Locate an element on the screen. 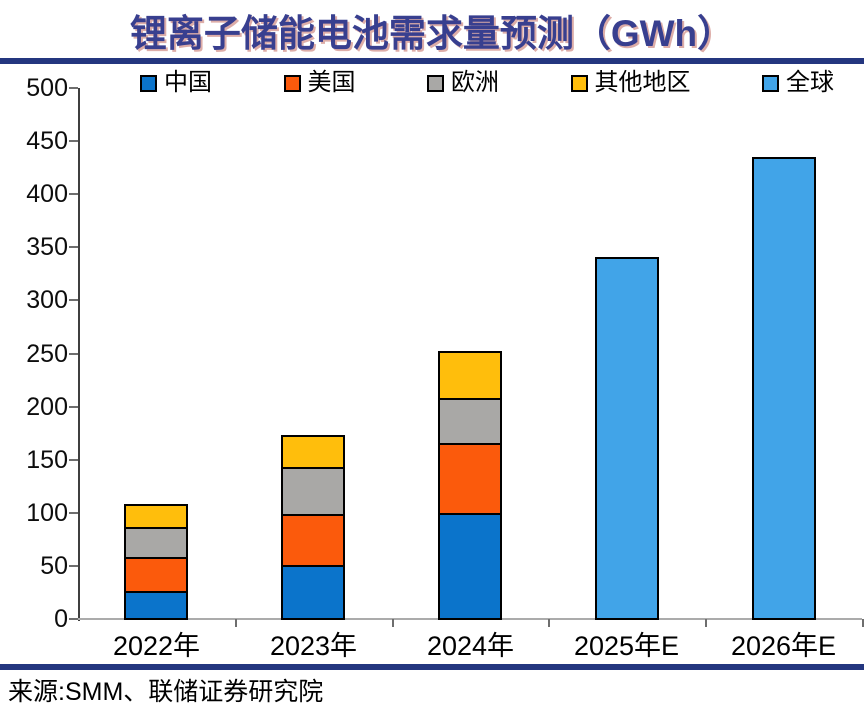 The image size is (864, 710). bottom-divider-line is located at coordinates (432, 667).